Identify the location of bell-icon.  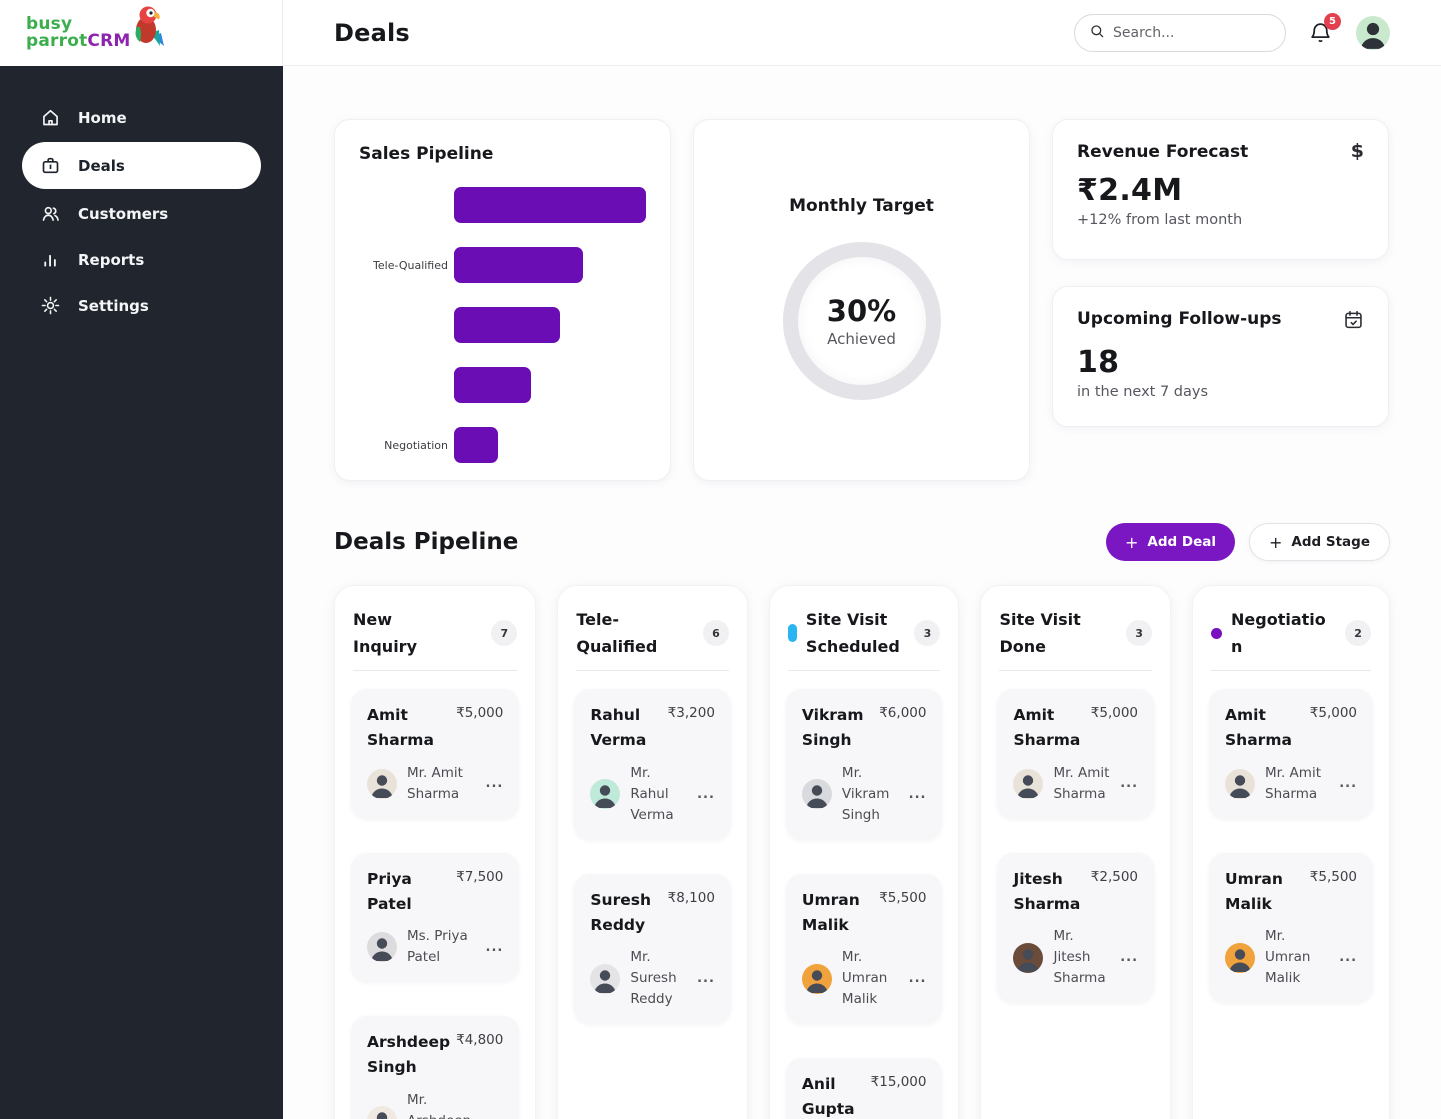
(1320, 35).